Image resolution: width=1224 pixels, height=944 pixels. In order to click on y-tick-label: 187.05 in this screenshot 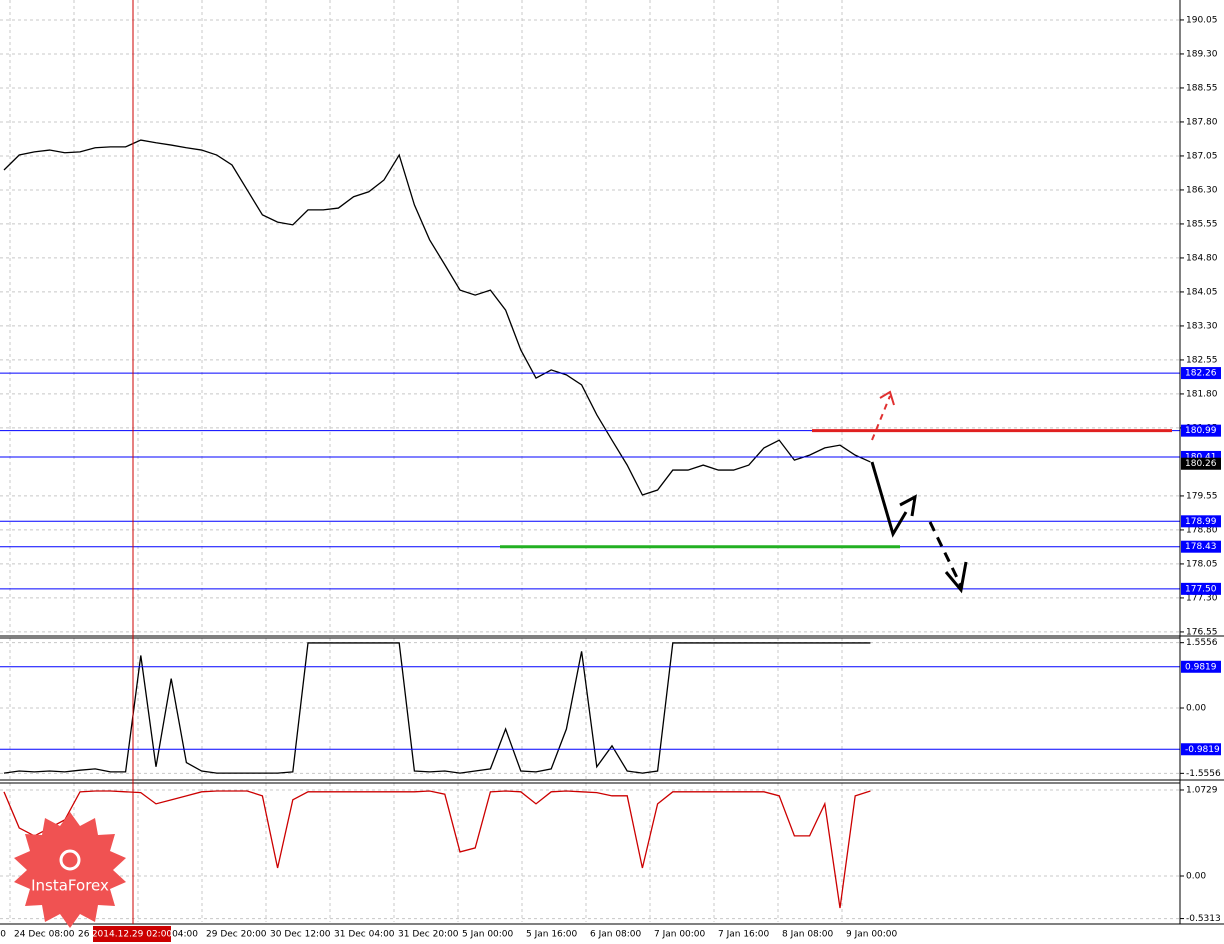, I will do `click(1202, 156)`.